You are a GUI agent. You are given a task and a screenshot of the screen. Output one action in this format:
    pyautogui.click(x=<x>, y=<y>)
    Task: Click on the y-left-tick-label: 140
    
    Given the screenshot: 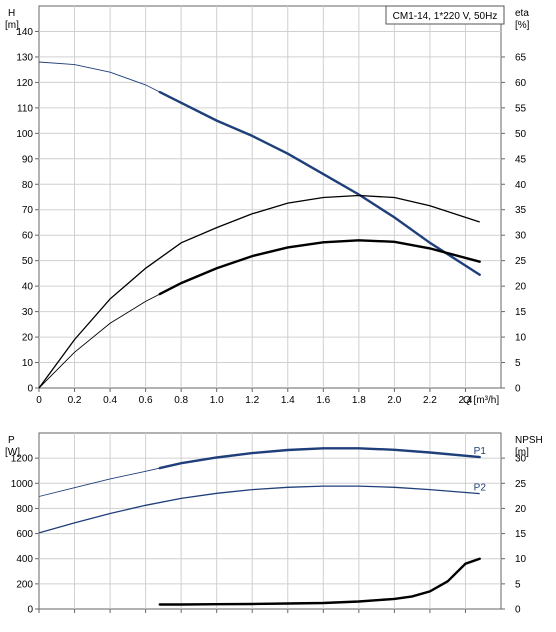 What is the action you would take?
    pyautogui.click(x=24, y=32)
    